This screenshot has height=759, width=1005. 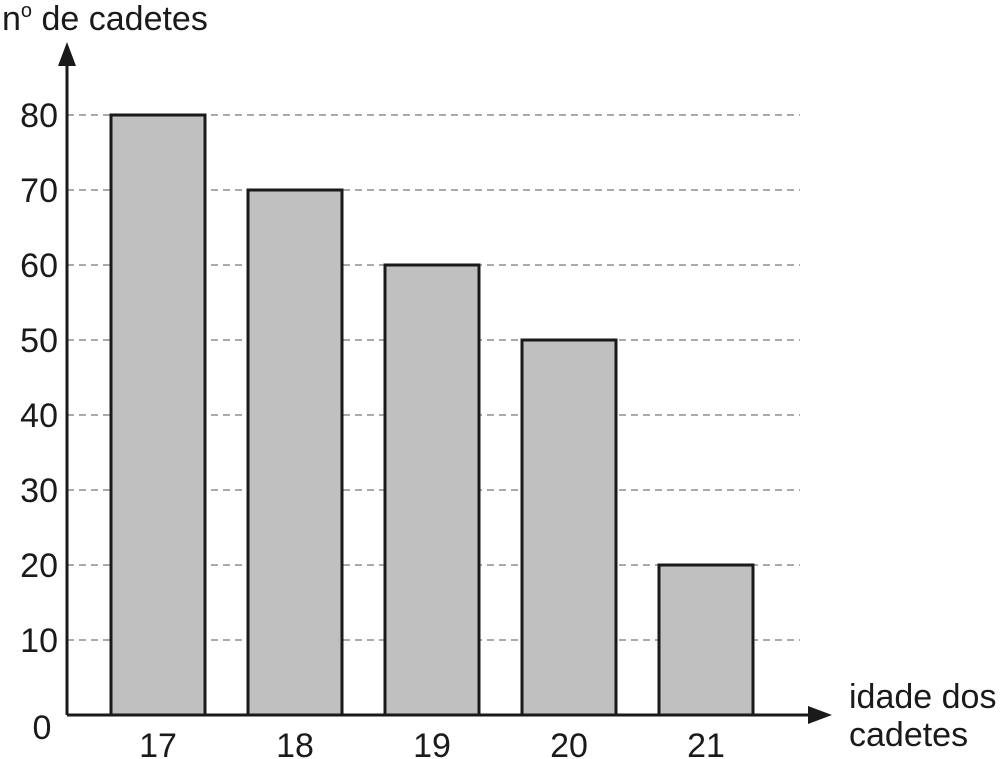 What do you see at coordinates (42, 728) in the screenshot?
I see `y-tick-label: 0` at bounding box center [42, 728].